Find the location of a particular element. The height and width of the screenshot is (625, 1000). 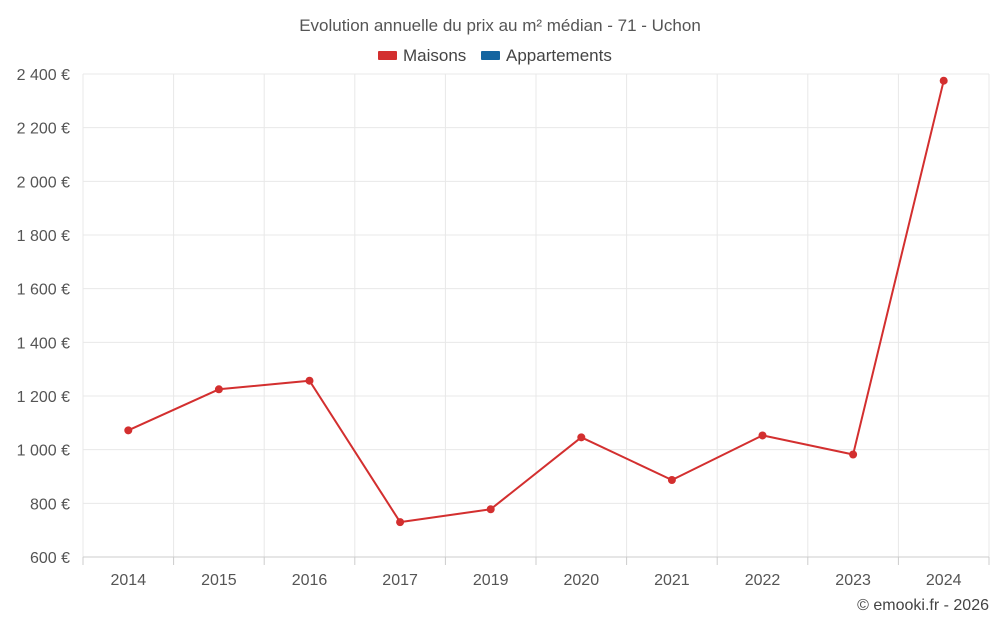

y-tick-label: 1 000 € is located at coordinates (43, 451).